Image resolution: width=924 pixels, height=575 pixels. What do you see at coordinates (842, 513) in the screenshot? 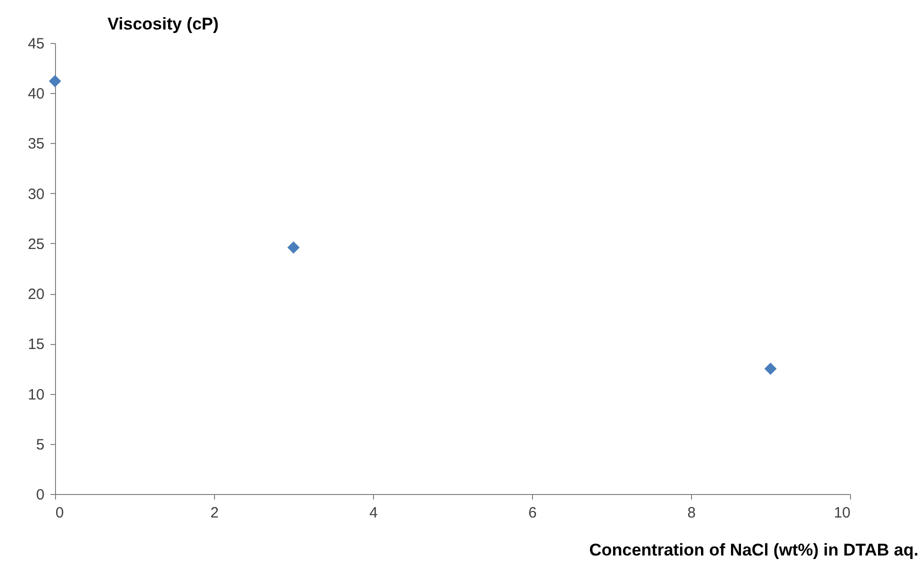
I see `x-tick-label: 10` at bounding box center [842, 513].